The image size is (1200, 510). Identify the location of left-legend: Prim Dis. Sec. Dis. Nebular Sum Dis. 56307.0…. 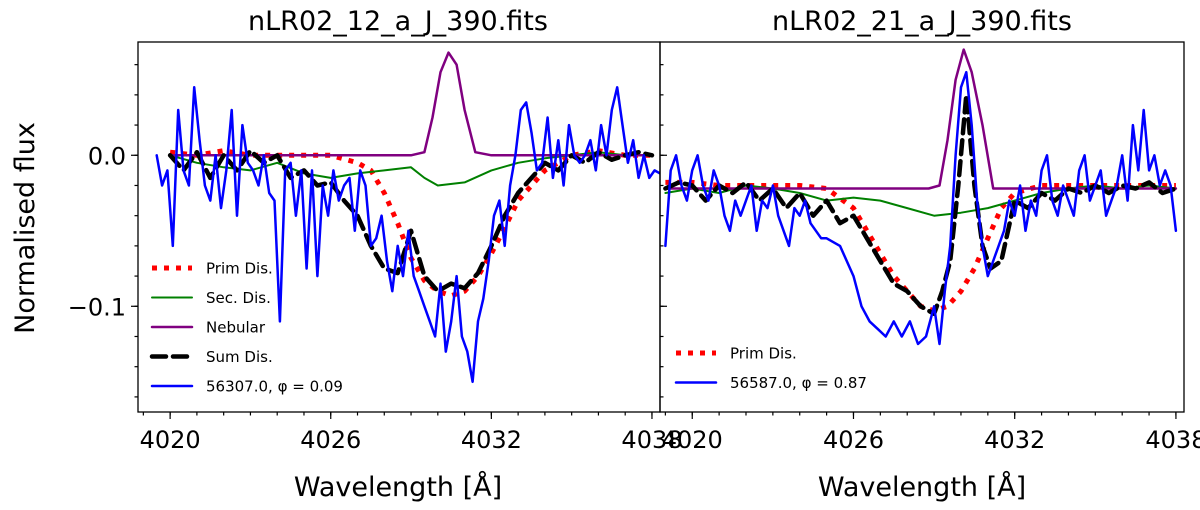
(246, 328).